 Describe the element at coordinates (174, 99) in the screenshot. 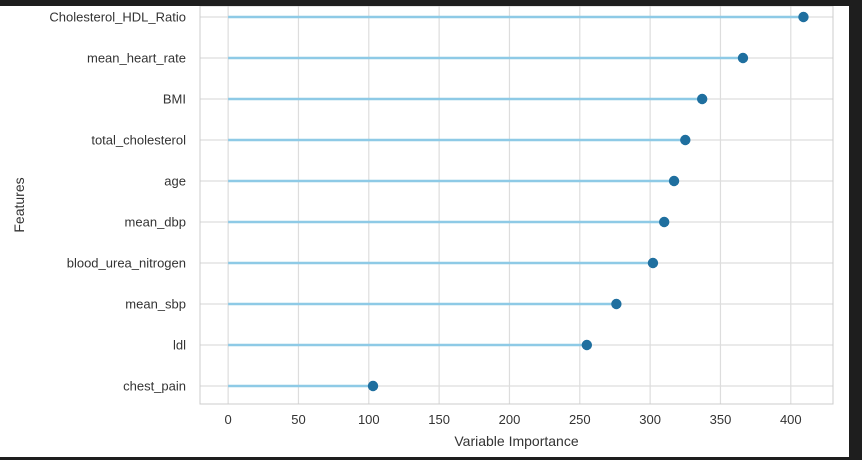

I see `y-tick-label: BMI` at that location.